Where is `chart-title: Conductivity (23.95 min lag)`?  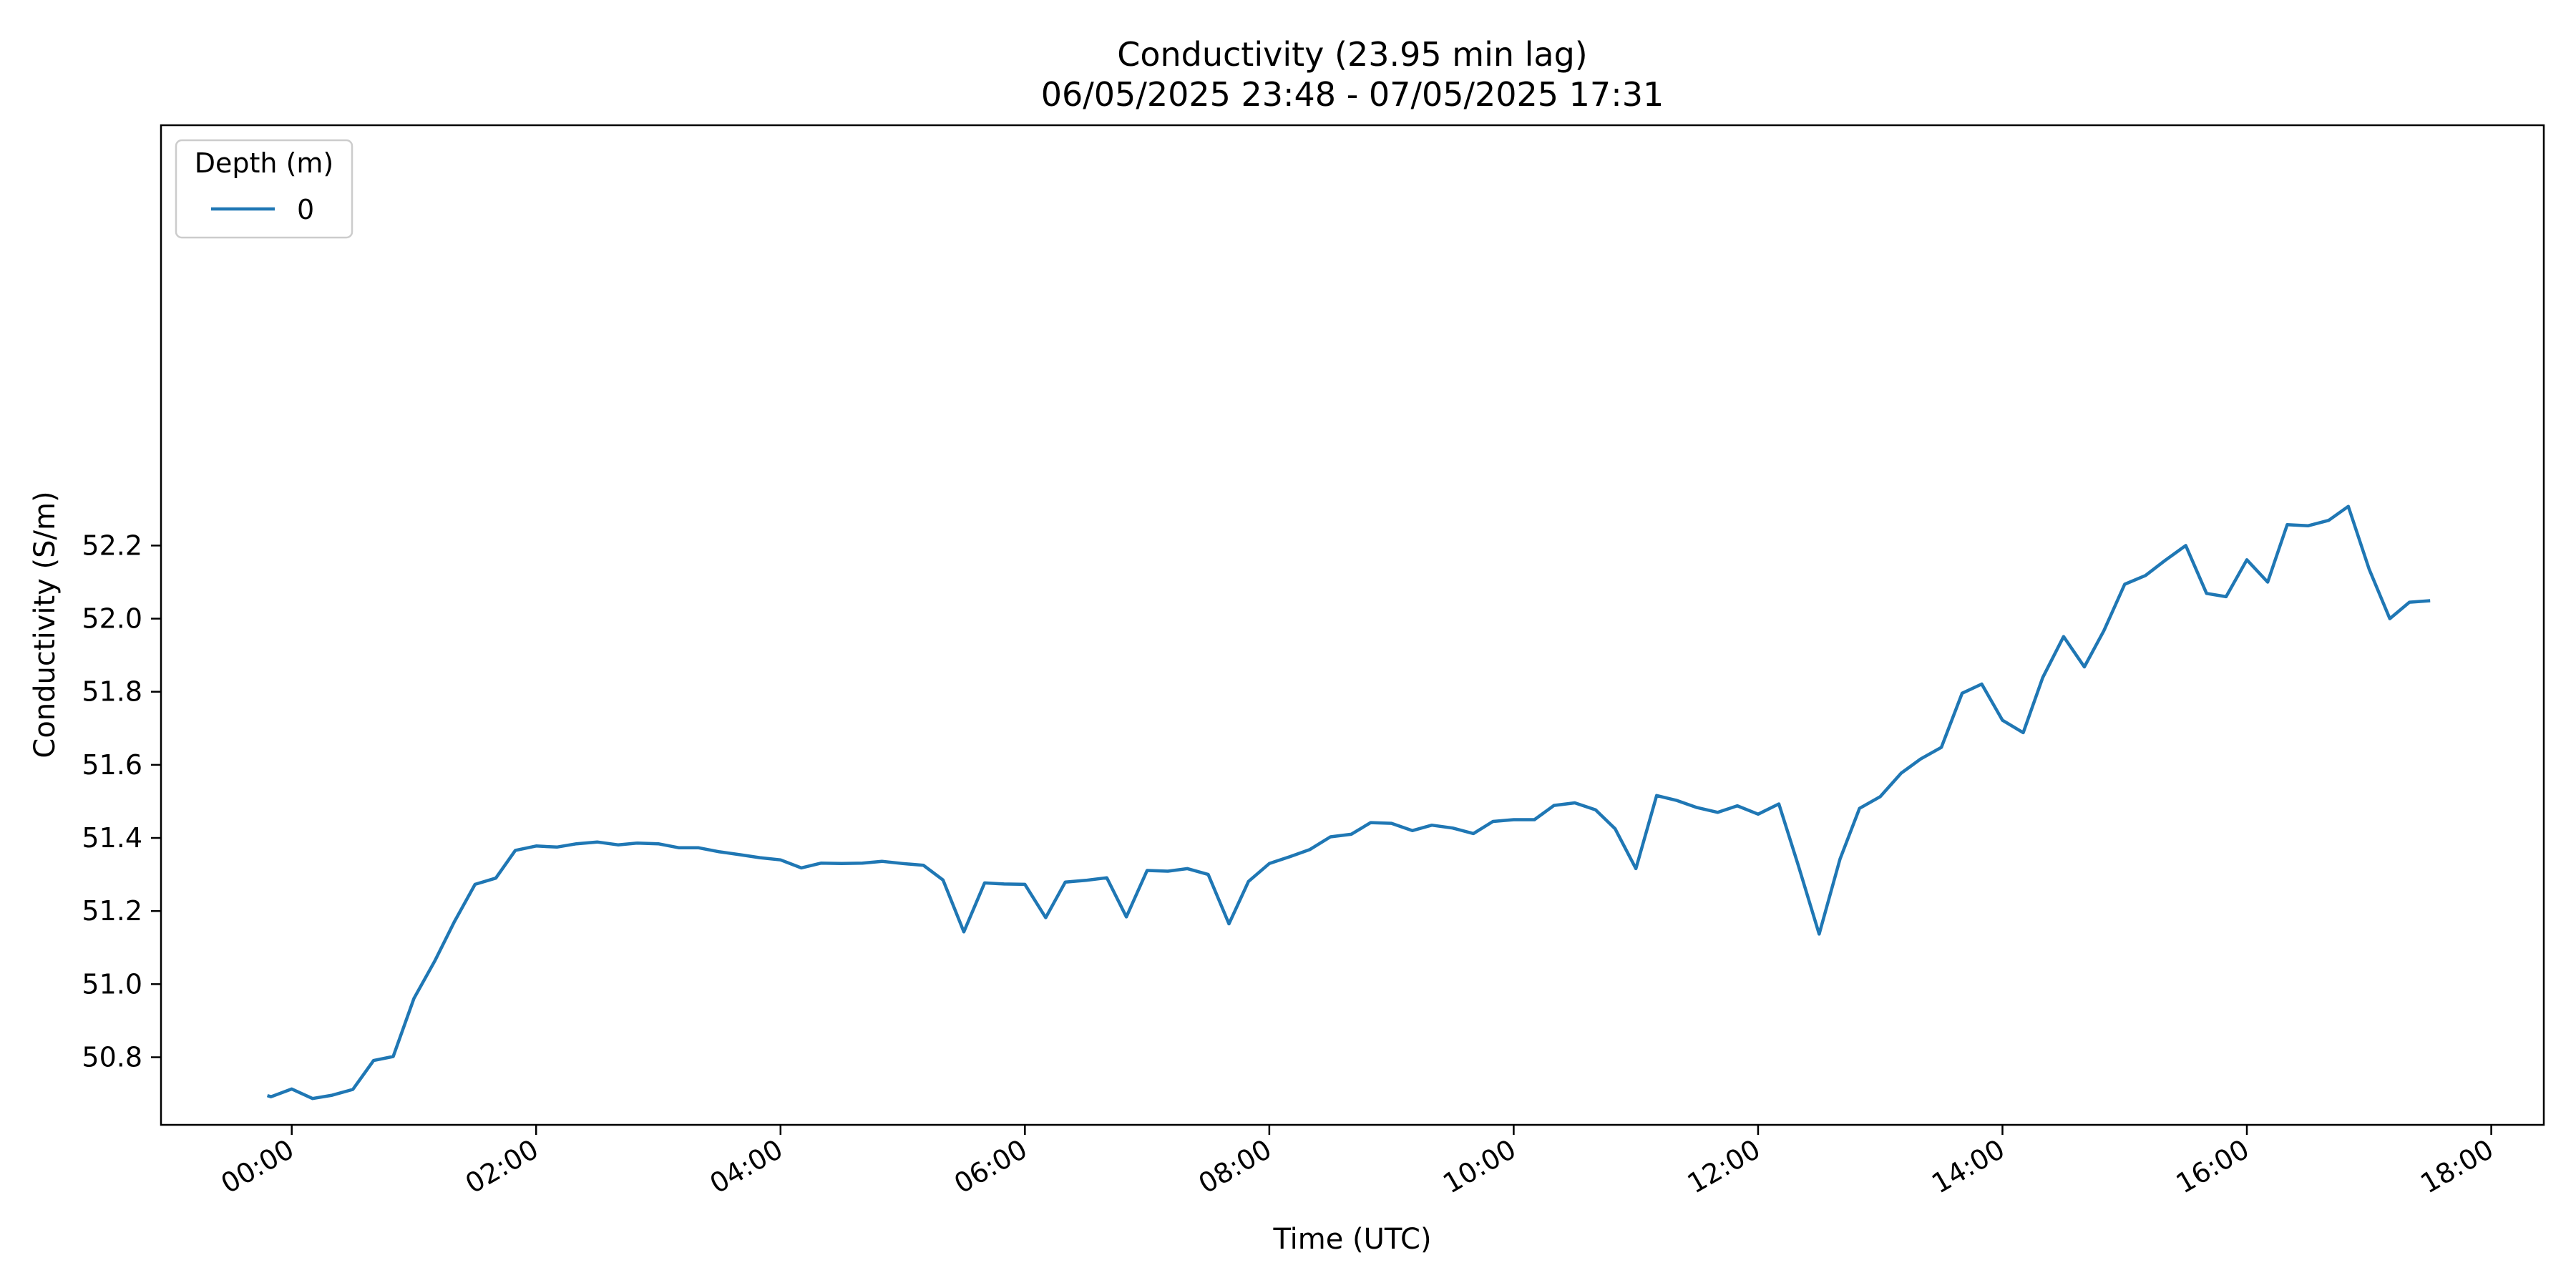
chart-title: Conductivity (23.95 min lag) is located at coordinates (1352, 54).